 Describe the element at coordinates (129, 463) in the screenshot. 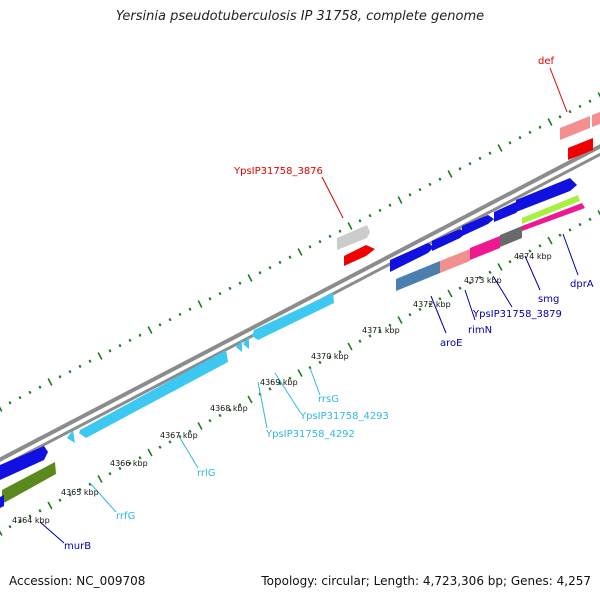

I see `scale-label: 4366 kbp` at that location.